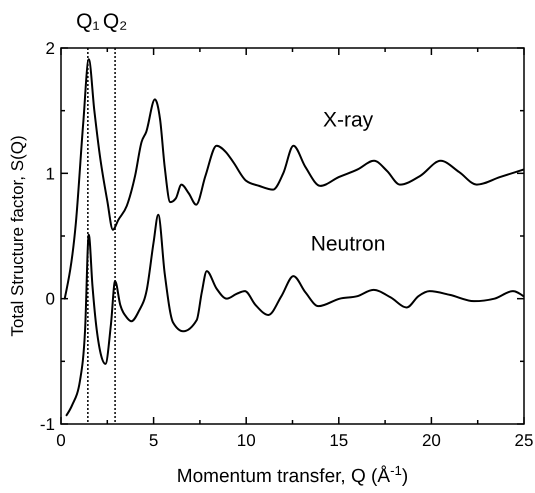  Describe the element at coordinates (47, 424) in the screenshot. I see `y-tick-label: -1` at that location.